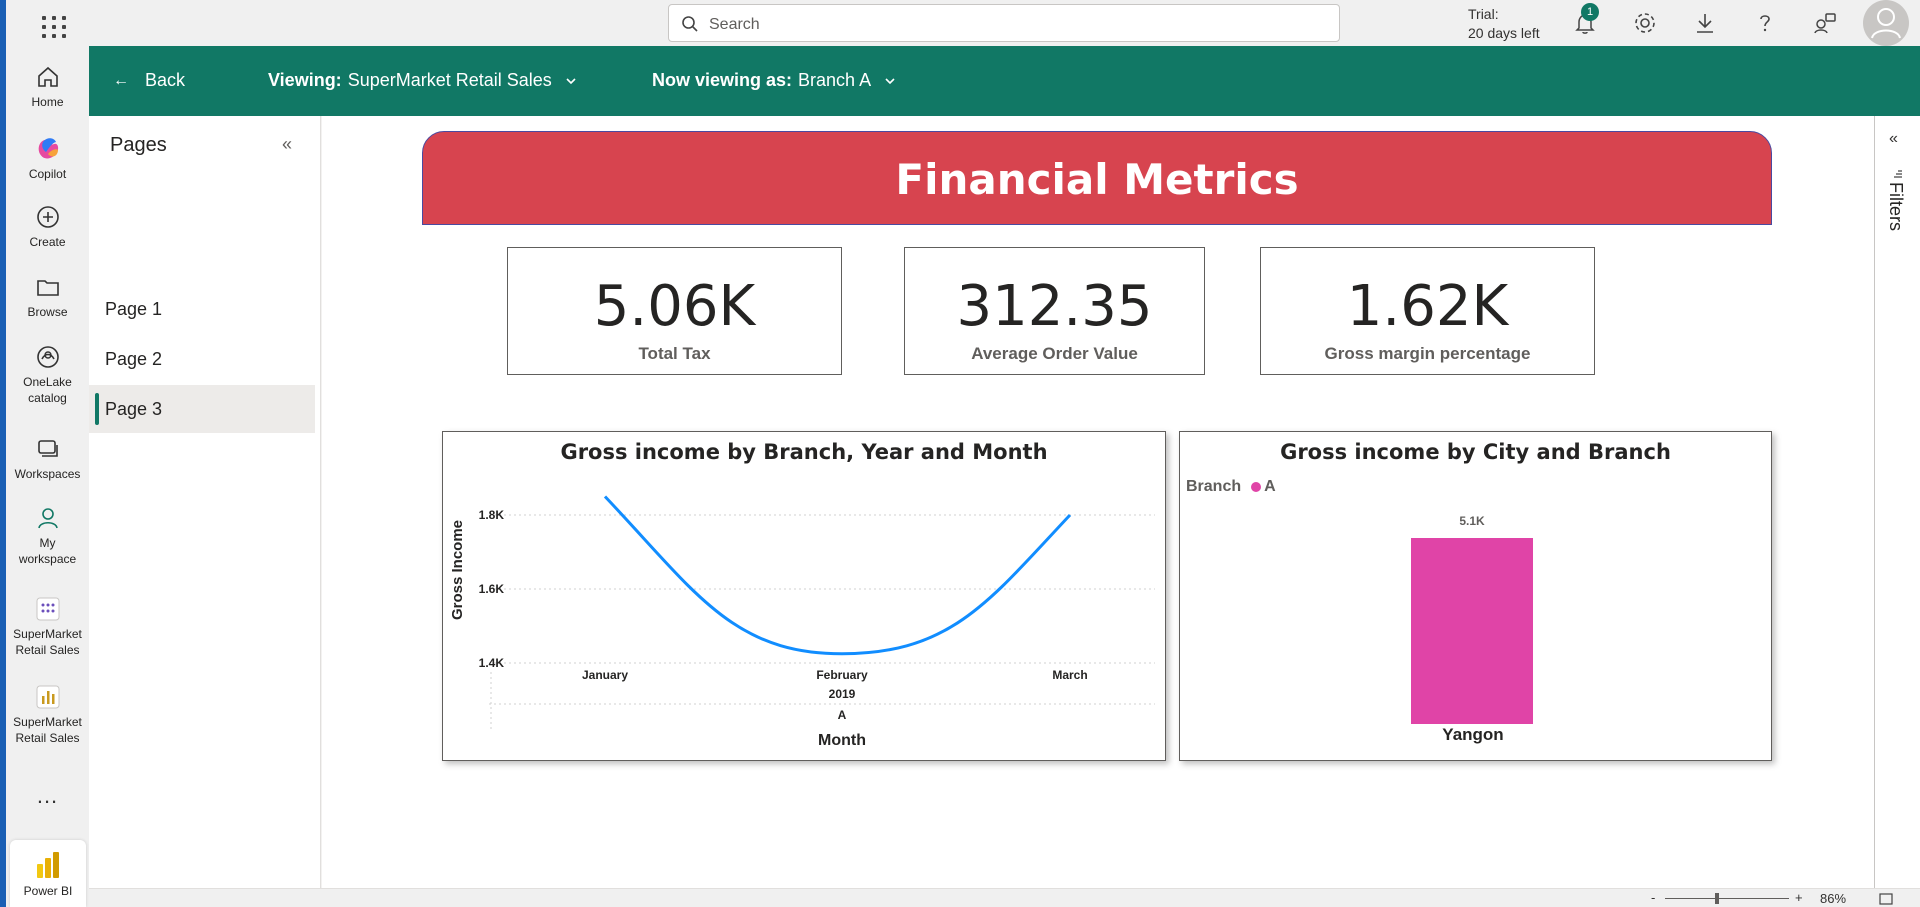 This screenshot has height=907, width=1920. I want to click on kpi-card-gross-margin: 1.62K Gross margin percentage, so click(1427, 311).